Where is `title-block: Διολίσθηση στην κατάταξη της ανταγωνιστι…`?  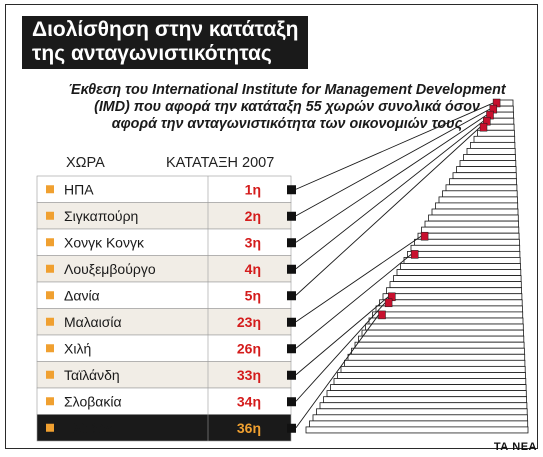 title-block: Διολίσθηση στην κατάταξη της ανταγωνιστι… is located at coordinates (165, 42).